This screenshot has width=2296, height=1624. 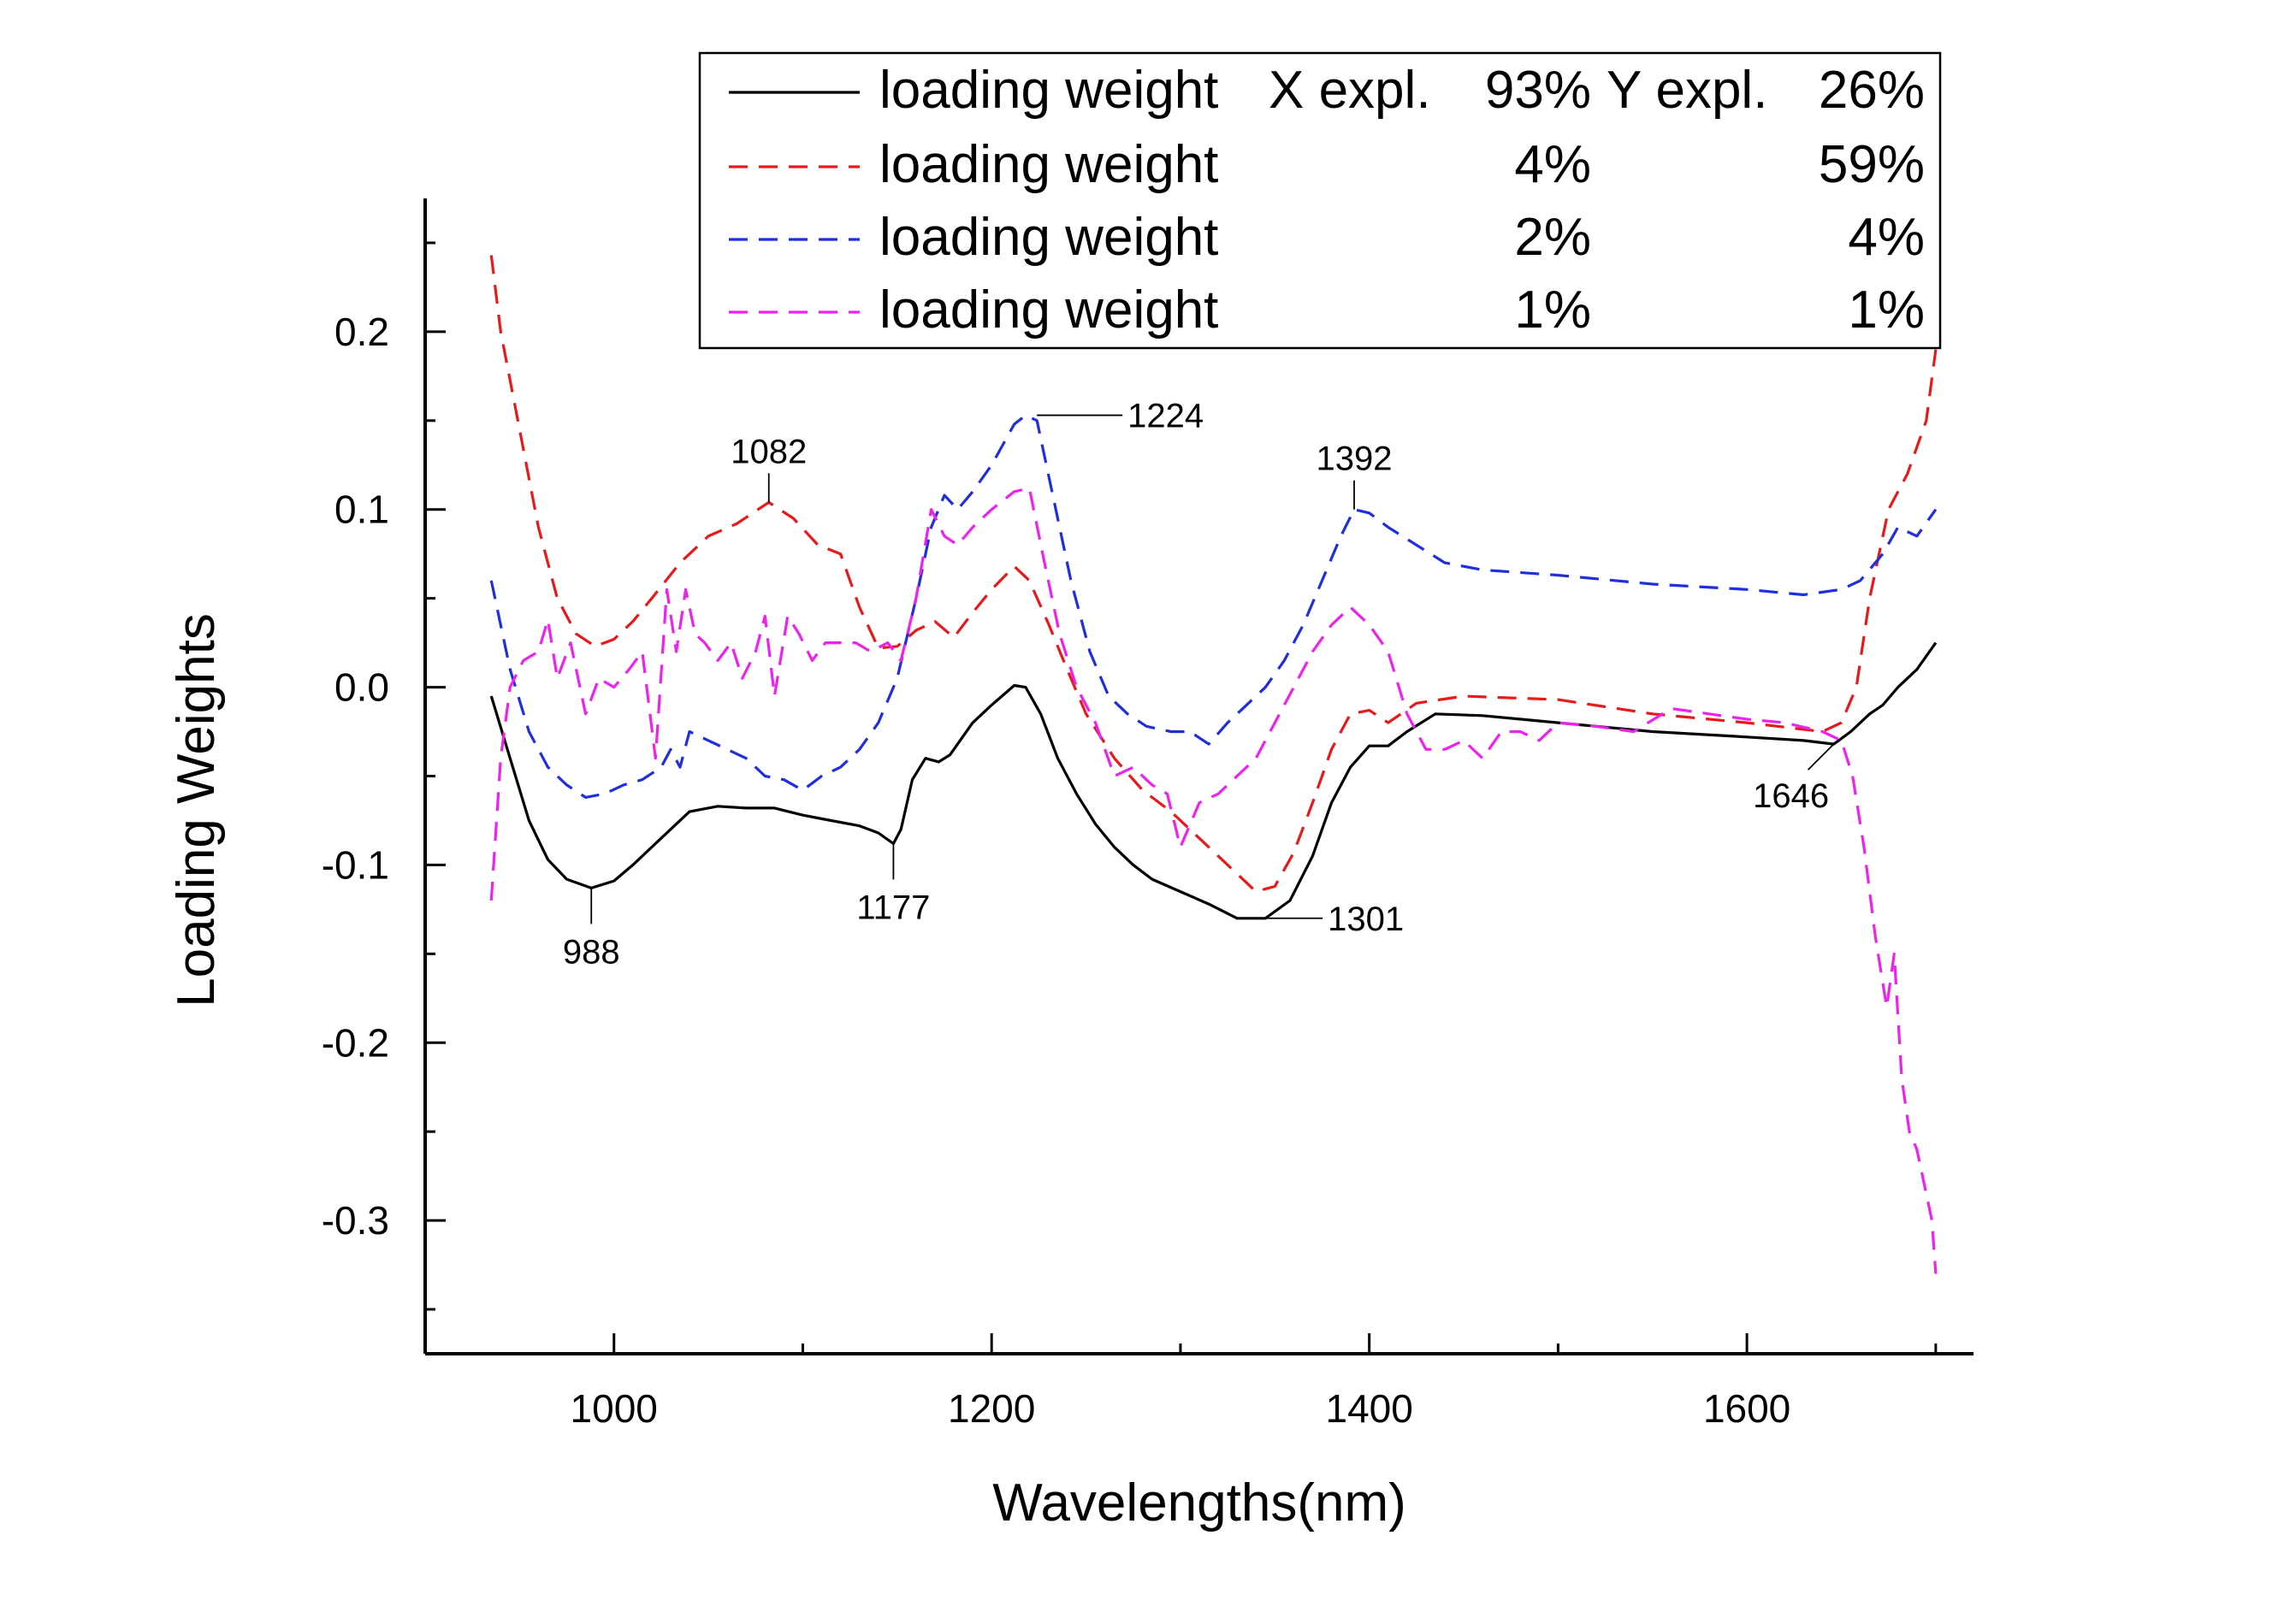 What do you see at coordinates (1368, 1408) in the screenshot?
I see `x-tick-label: 1400` at bounding box center [1368, 1408].